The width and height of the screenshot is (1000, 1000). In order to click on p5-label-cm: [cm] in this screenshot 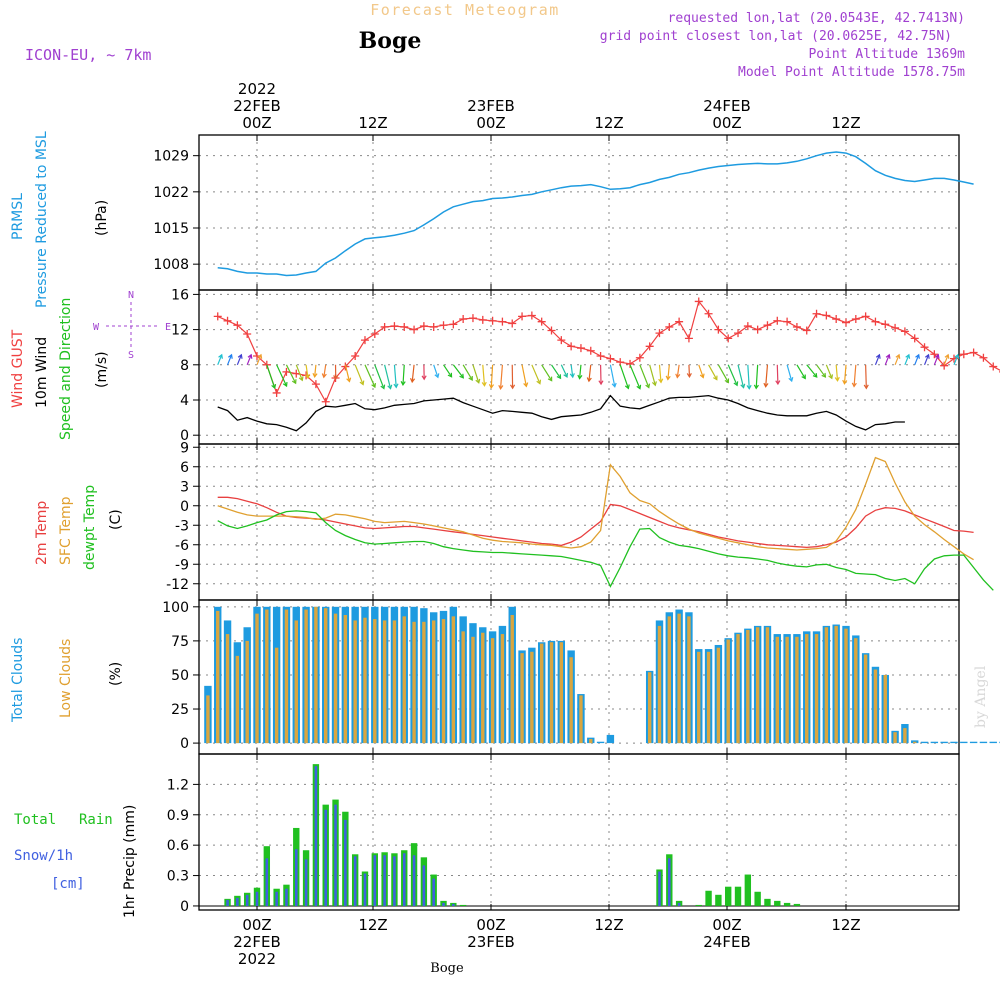, I will do `click(68, 884)`.